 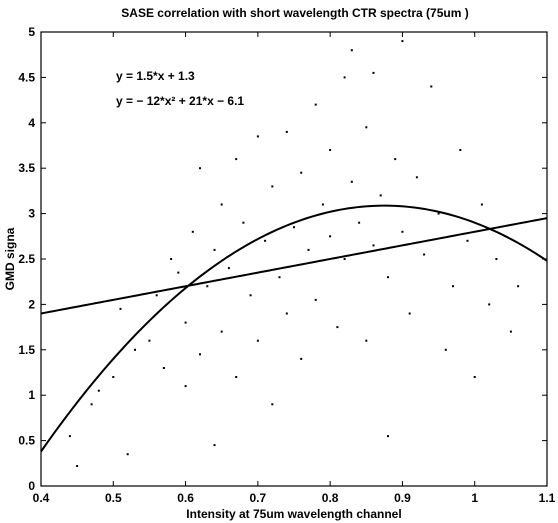 I want to click on quadratic-fit-equation: y = − 12*x² + 21*x − 6.1, so click(x=180, y=101).